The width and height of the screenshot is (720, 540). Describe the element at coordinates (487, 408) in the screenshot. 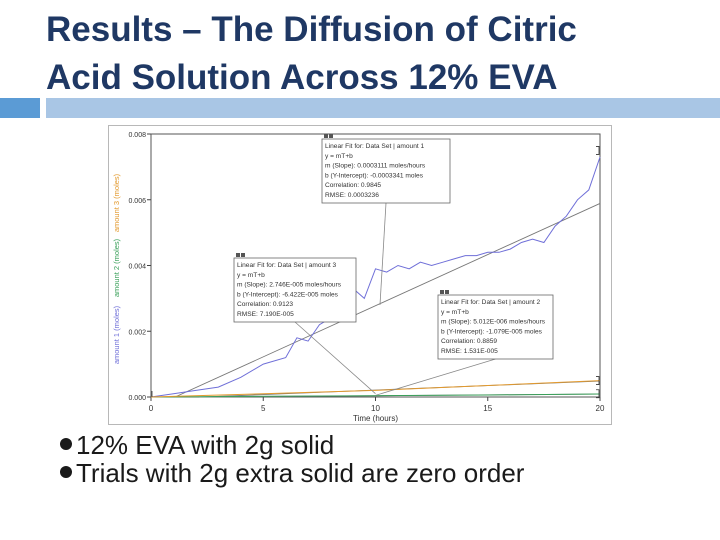

I see `x-tick-label: 15` at that location.